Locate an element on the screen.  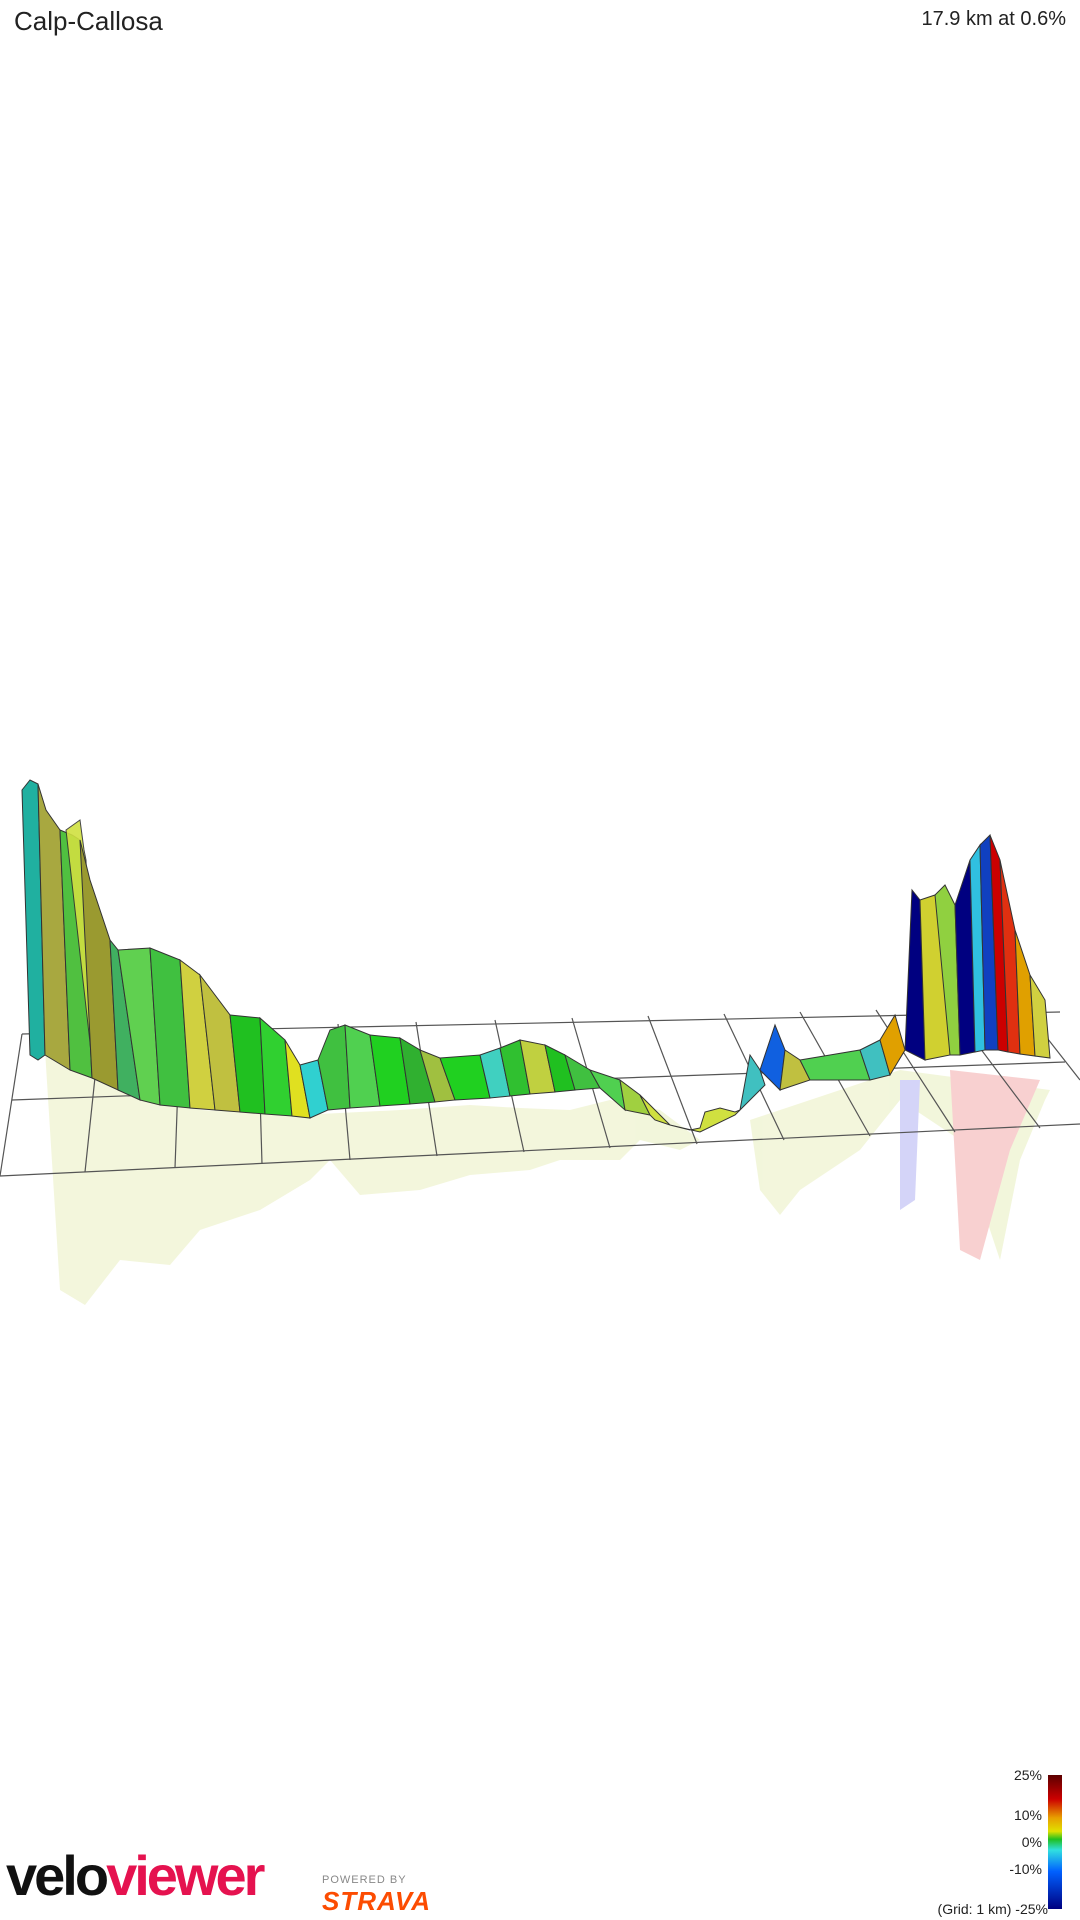
gradient-color-bar is located at coordinates (1055, 1842).